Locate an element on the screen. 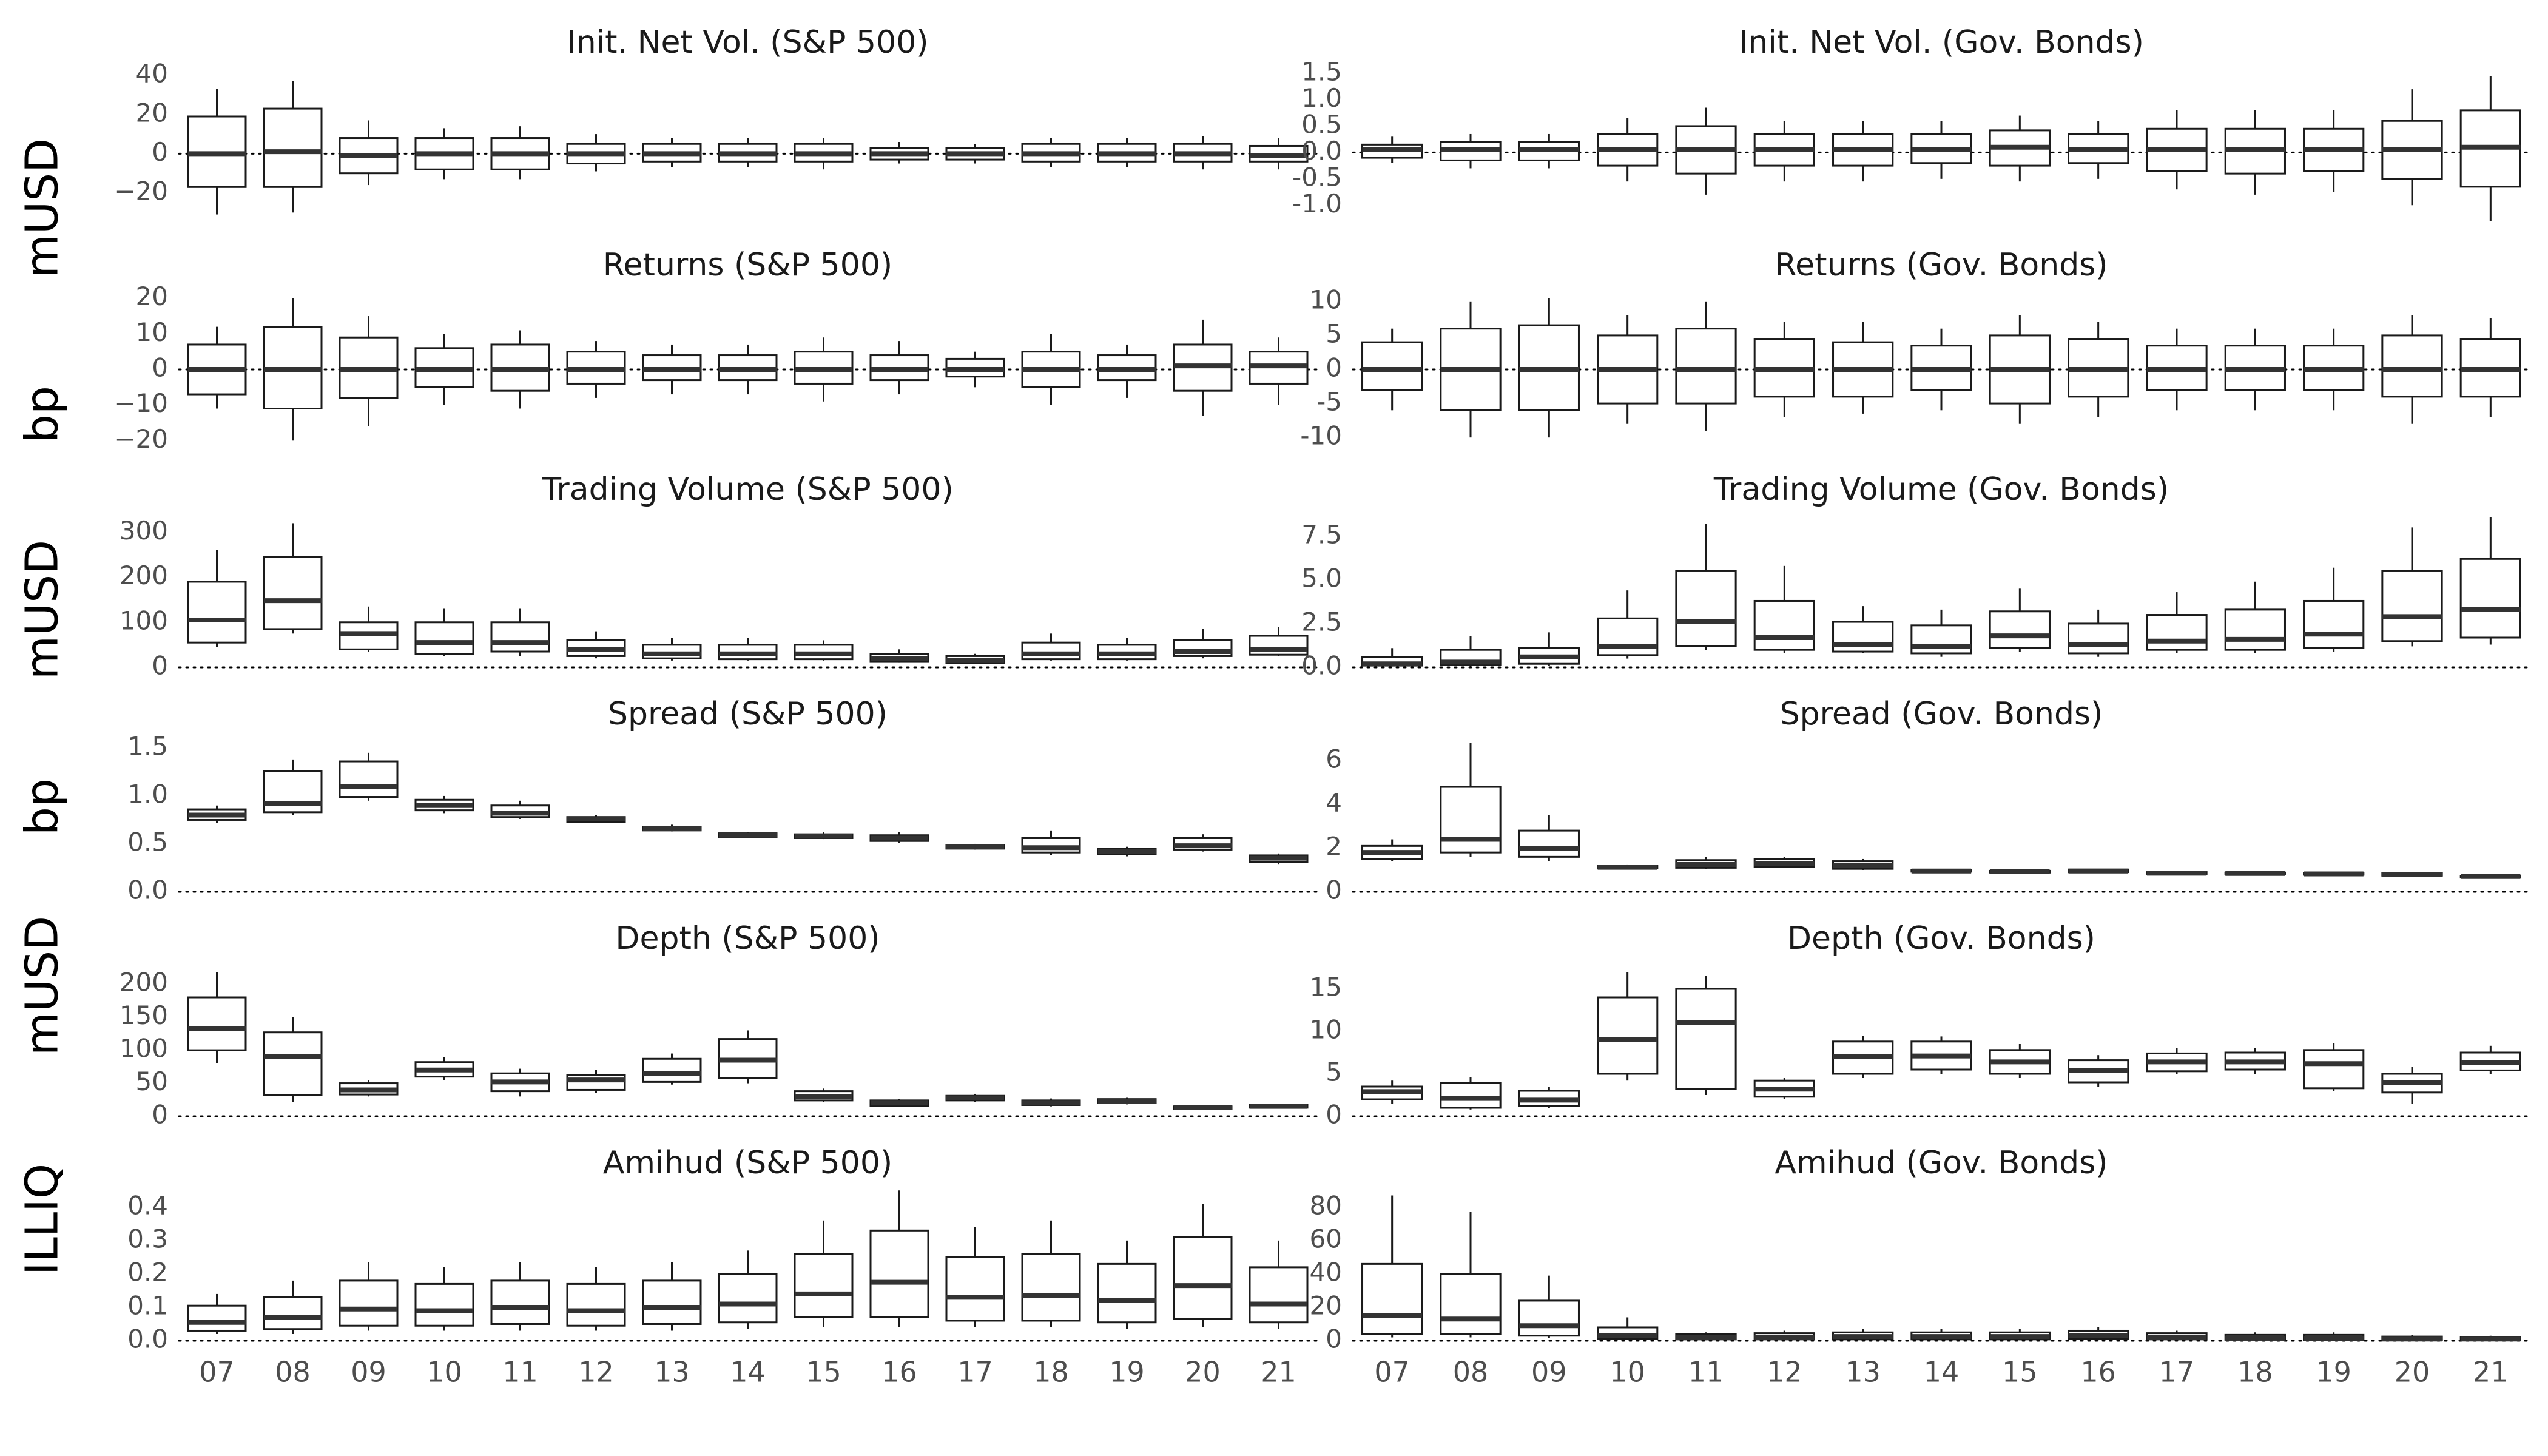  y-tick-label: 2 is located at coordinates (1334, 846).